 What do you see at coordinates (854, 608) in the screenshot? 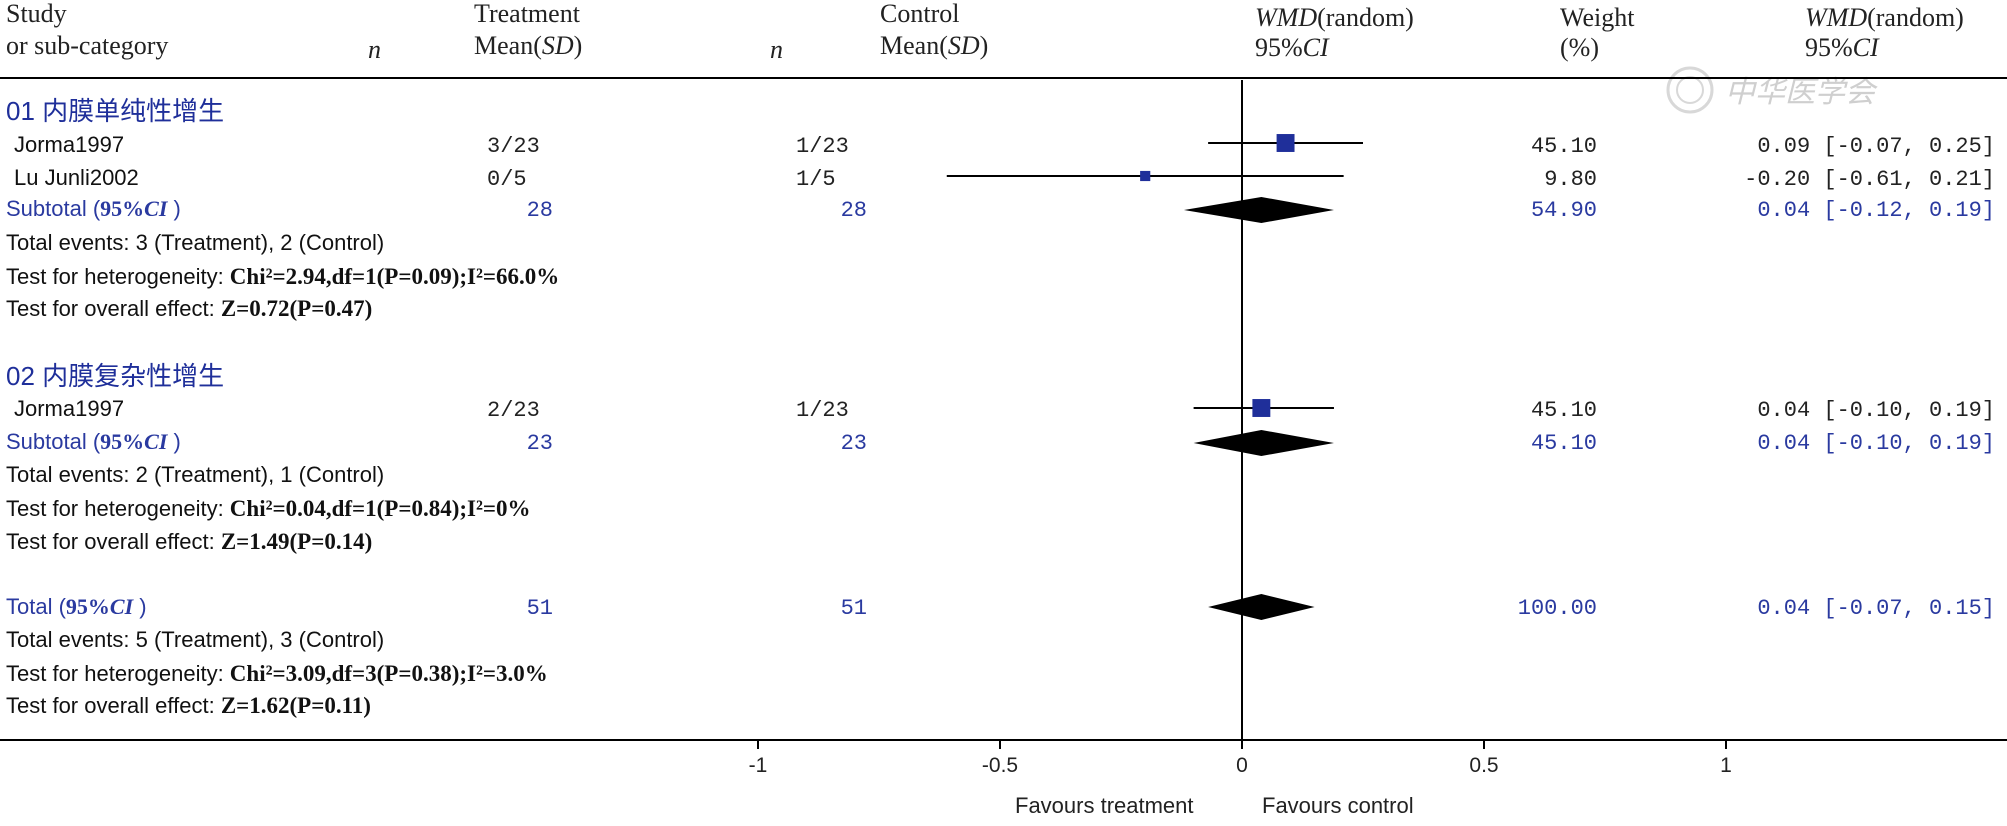
I see `control-total: 51` at bounding box center [854, 608].